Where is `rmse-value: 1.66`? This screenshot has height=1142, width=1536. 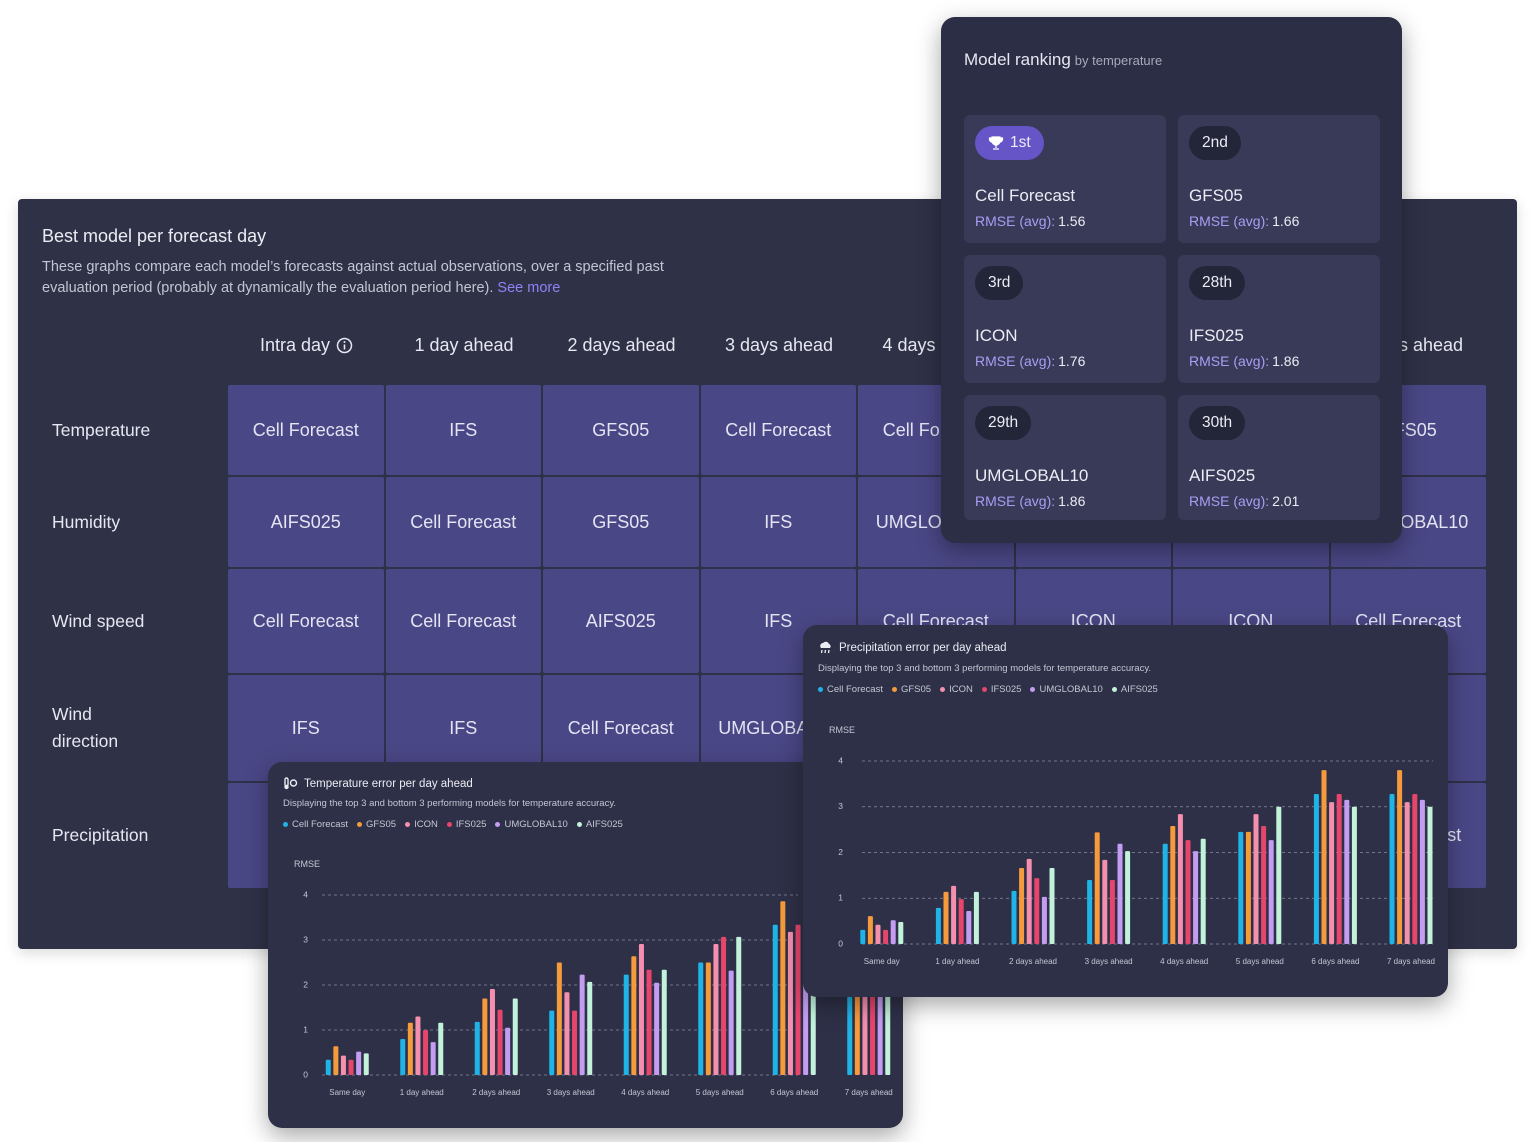
rmse-value: 1.66 is located at coordinates (1286, 221).